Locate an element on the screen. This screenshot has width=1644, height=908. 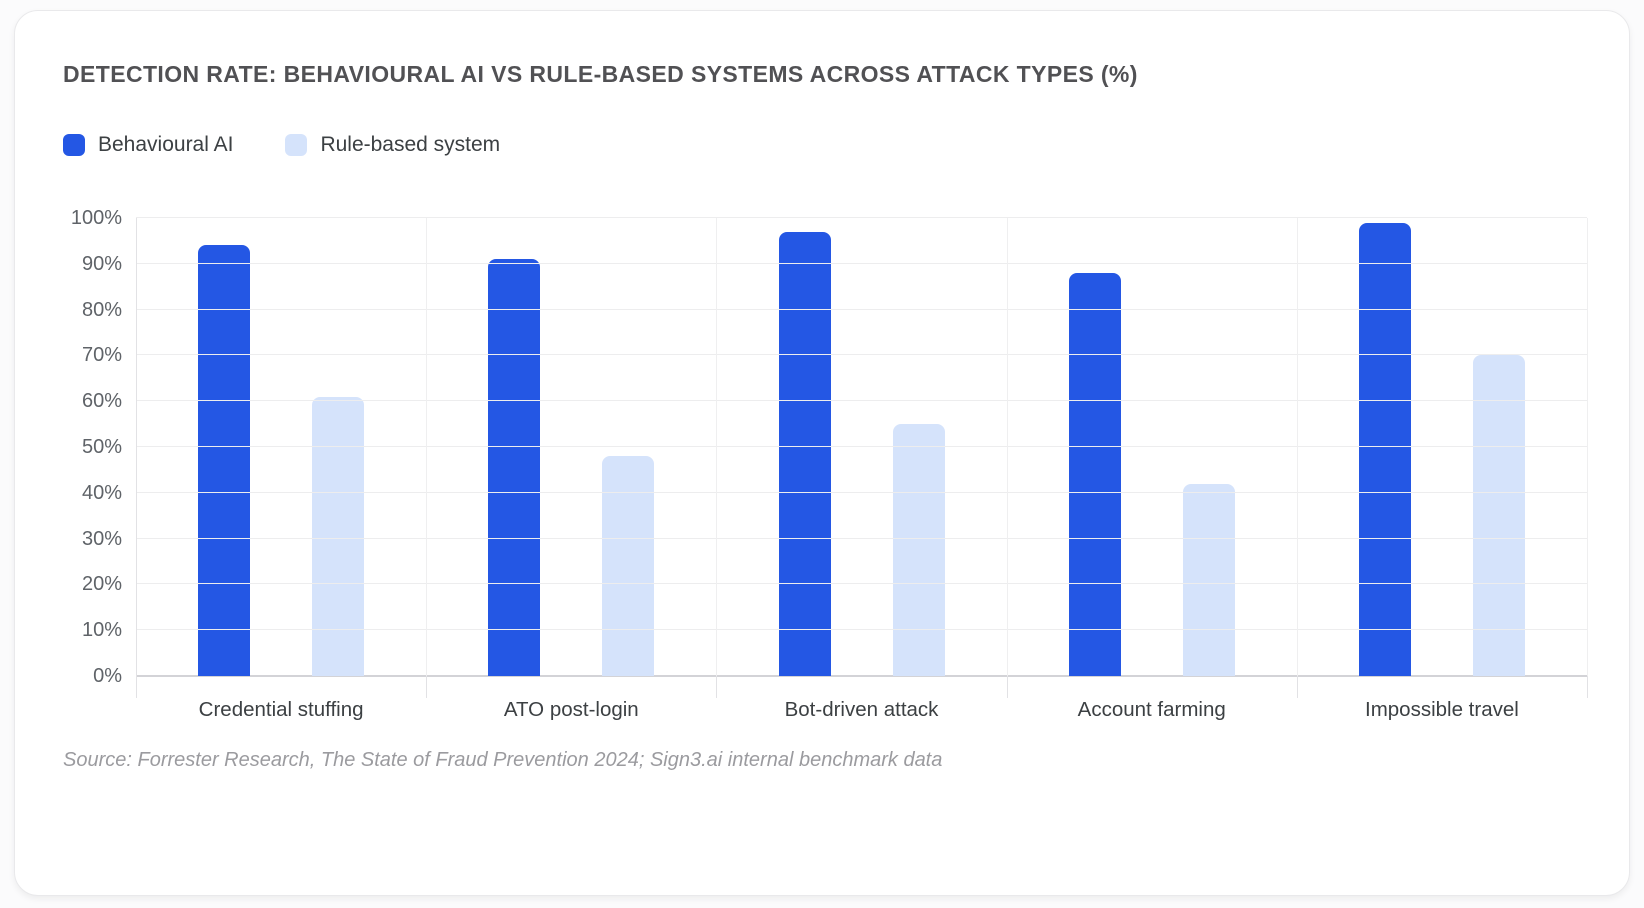
x-axis-label: Credential stuffing is located at coordinates (281, 709).